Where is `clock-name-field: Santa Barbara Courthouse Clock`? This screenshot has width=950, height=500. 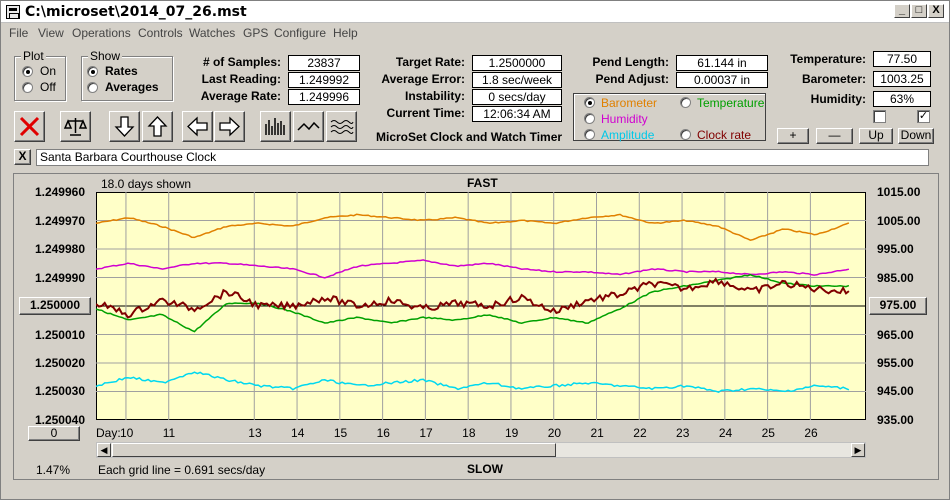
clock-name-field: Santa Barbara Courthouse Clock is located at coordinates (482, 157).